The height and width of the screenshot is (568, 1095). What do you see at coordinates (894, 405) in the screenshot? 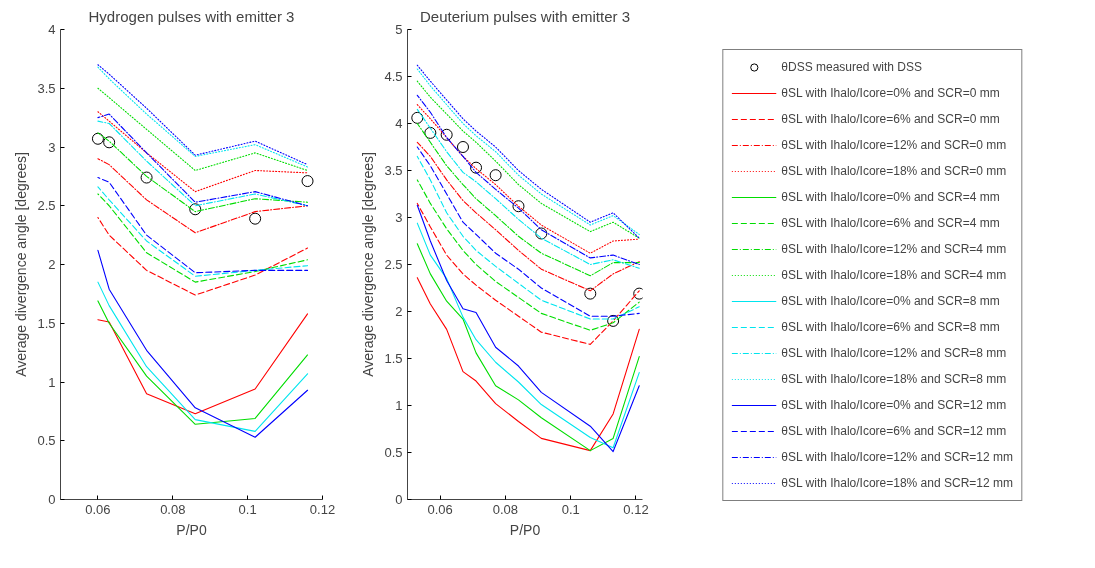
I see `legend-label: θSL with Ihalo/Icore=0% and SCR=12 mm` at bounding box center [894, 405].